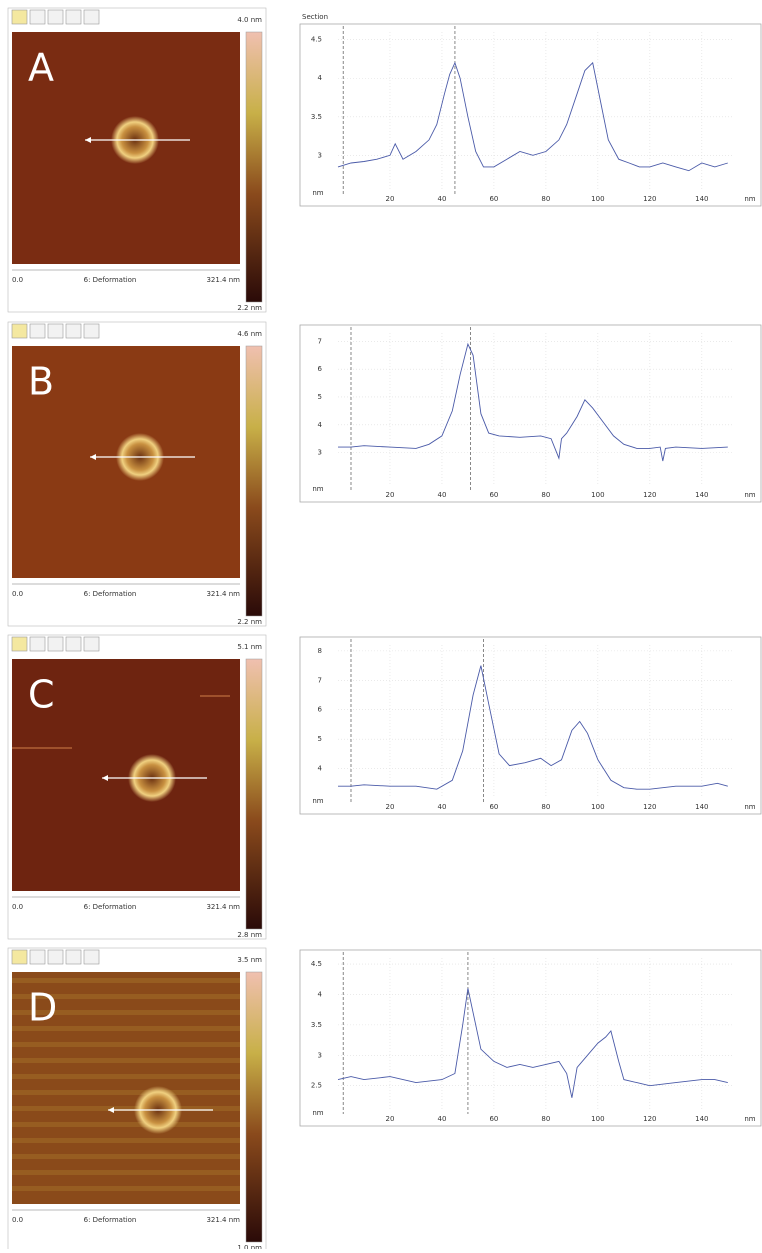 The width and height of the screenshot is (762, 1253). What do you see at coordinates (41, 382) in the screenshot?
I see `panel-letter: B` at bounding box center [41, 382].